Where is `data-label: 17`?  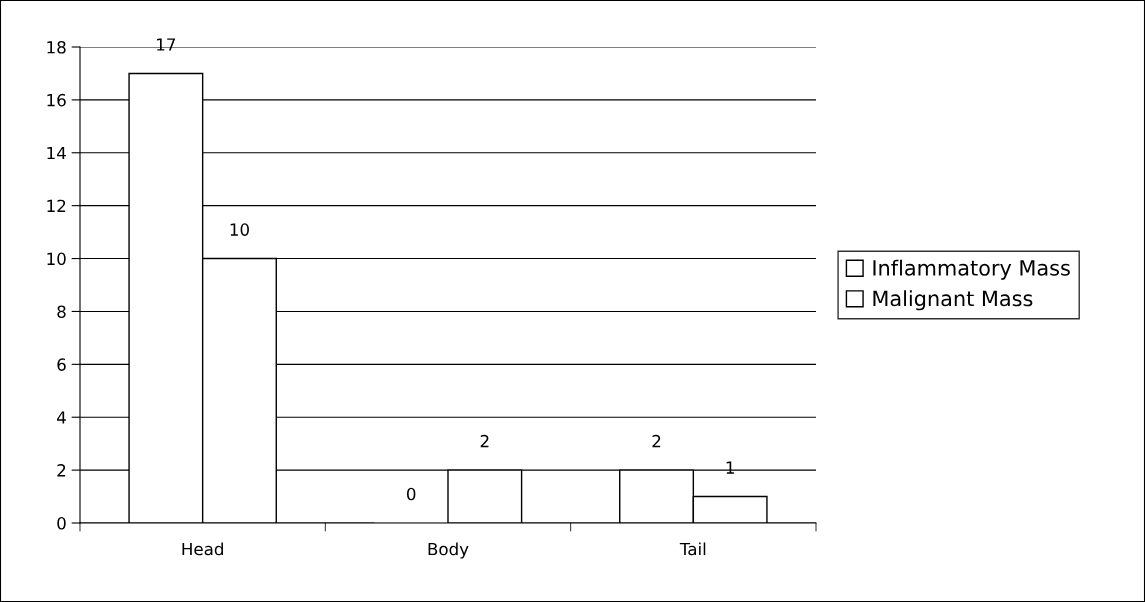 data-label: 17 is located at coordinates (166, 44).